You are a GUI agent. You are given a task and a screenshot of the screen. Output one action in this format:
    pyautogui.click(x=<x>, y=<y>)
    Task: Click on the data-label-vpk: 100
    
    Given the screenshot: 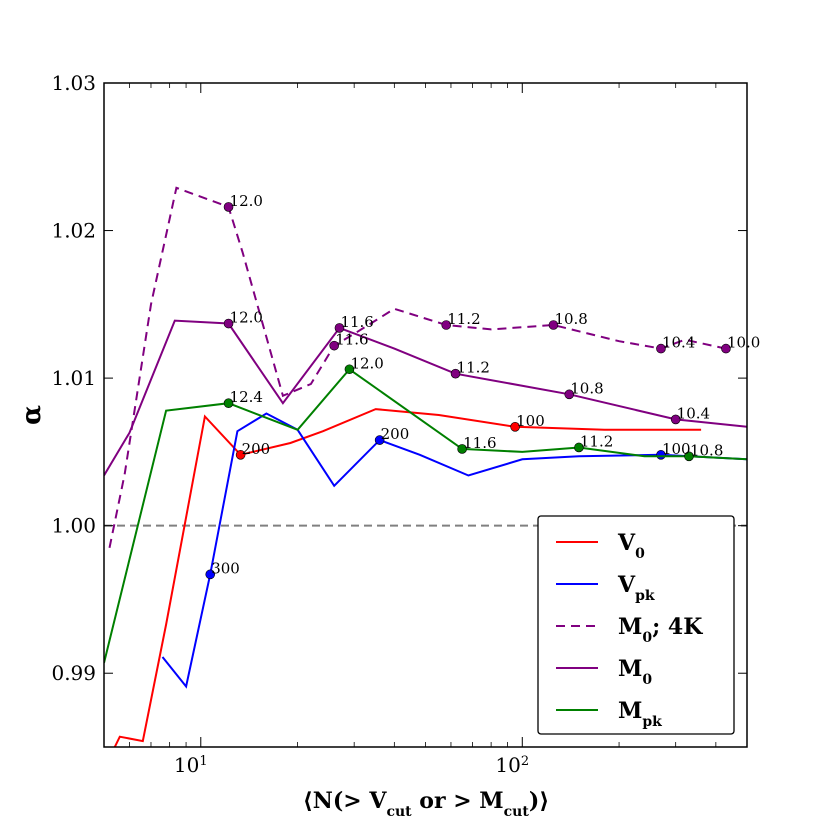 What is the action you would take?
    pyautogui.click(x=676, y=449)
    